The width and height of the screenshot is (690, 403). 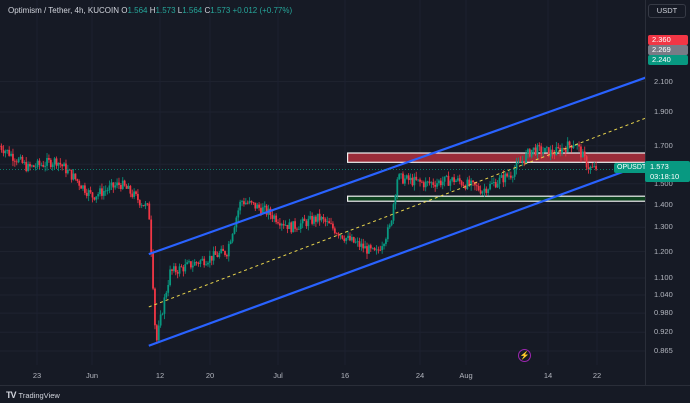 What do you see at coordinates (667, 11) in the screenshot?
I see `currency-button: USDT` at bounding box center [667, 11].